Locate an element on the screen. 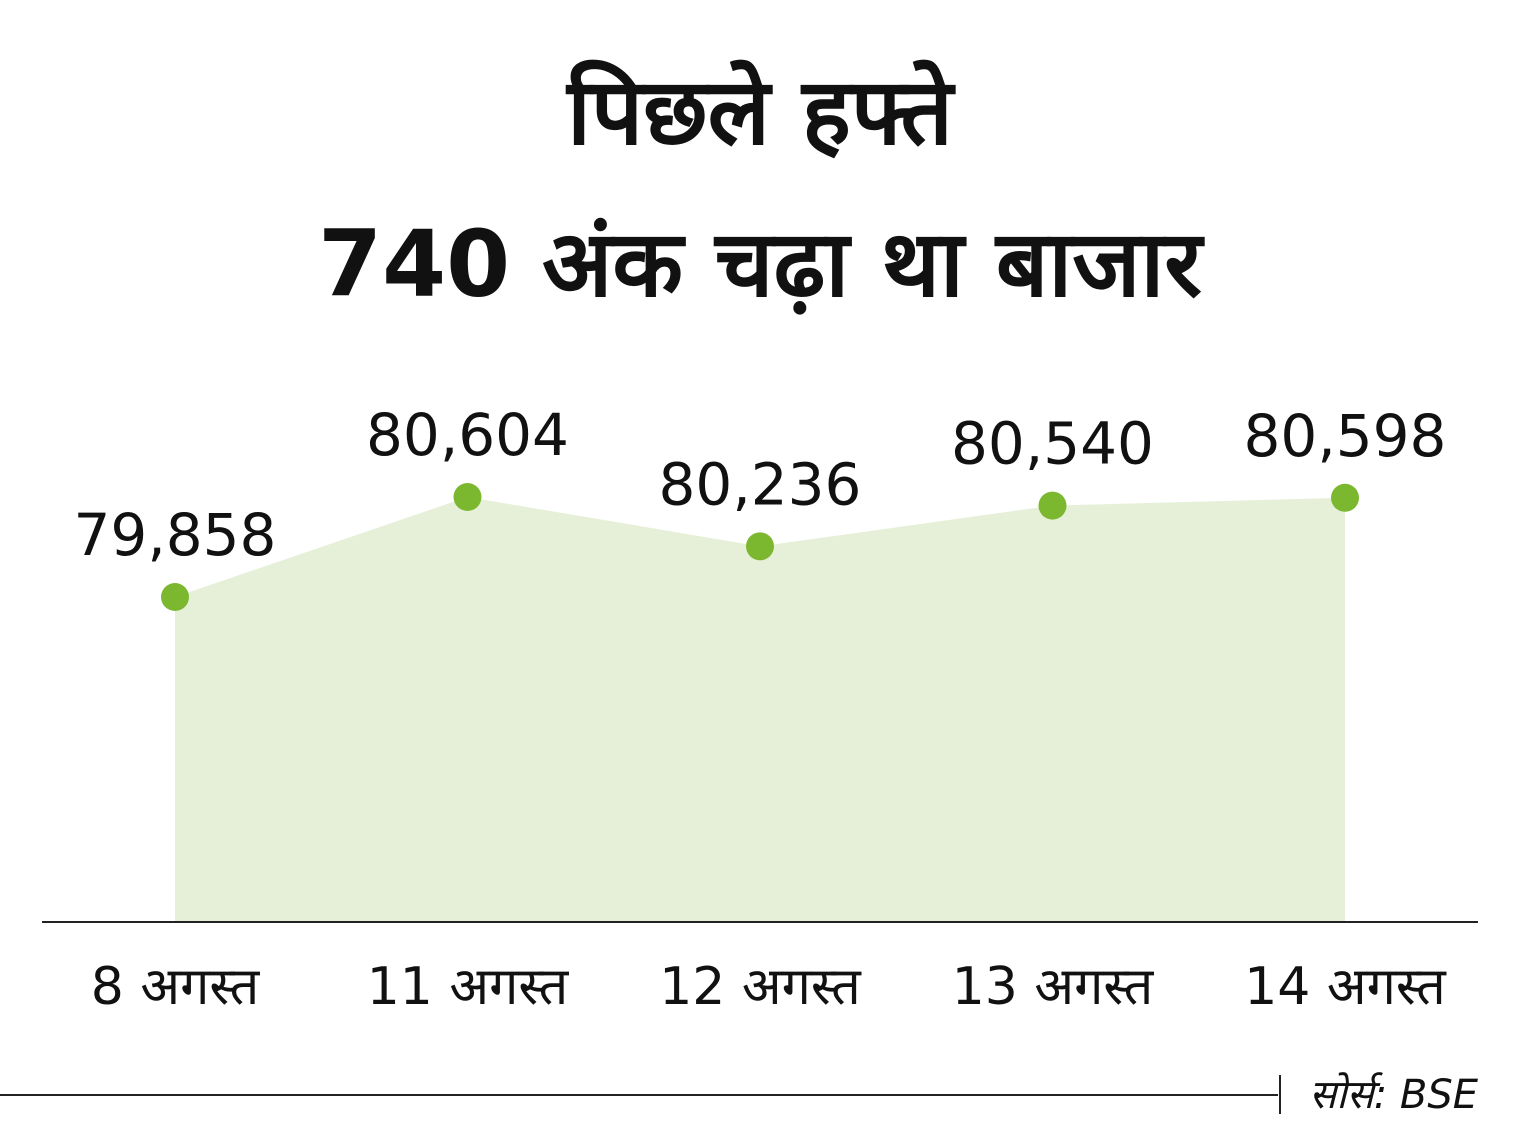  data-label: 80,540 is located at coordinates (1052, 444).